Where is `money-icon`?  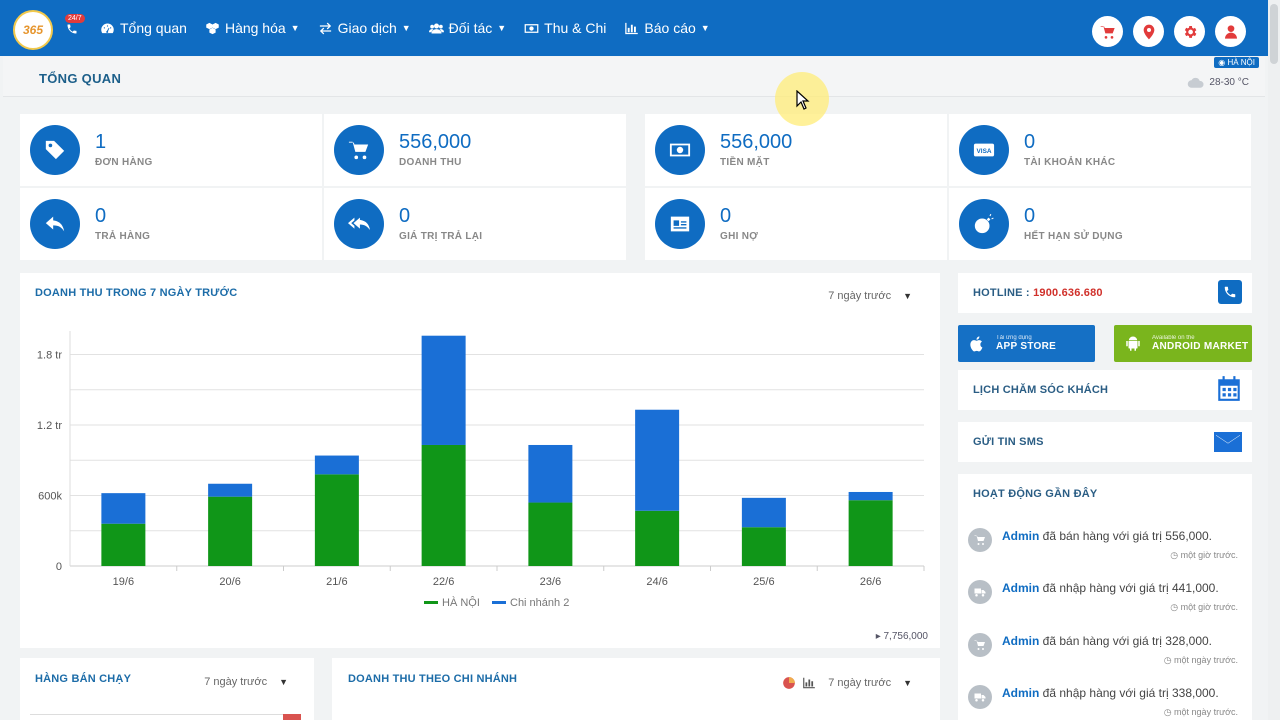
money-icon is located at coordinates (531, 28).